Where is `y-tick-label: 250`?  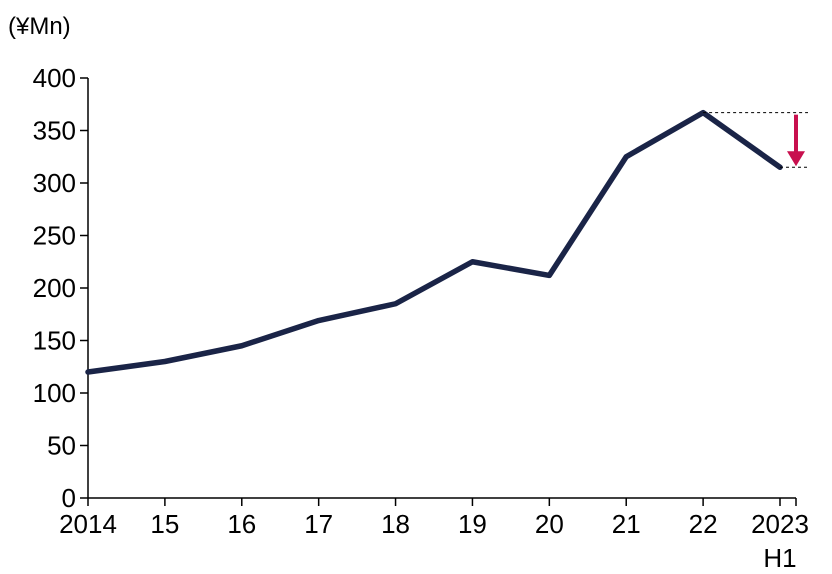
y-tick-label: 250 is located at coordinates (54, 236).